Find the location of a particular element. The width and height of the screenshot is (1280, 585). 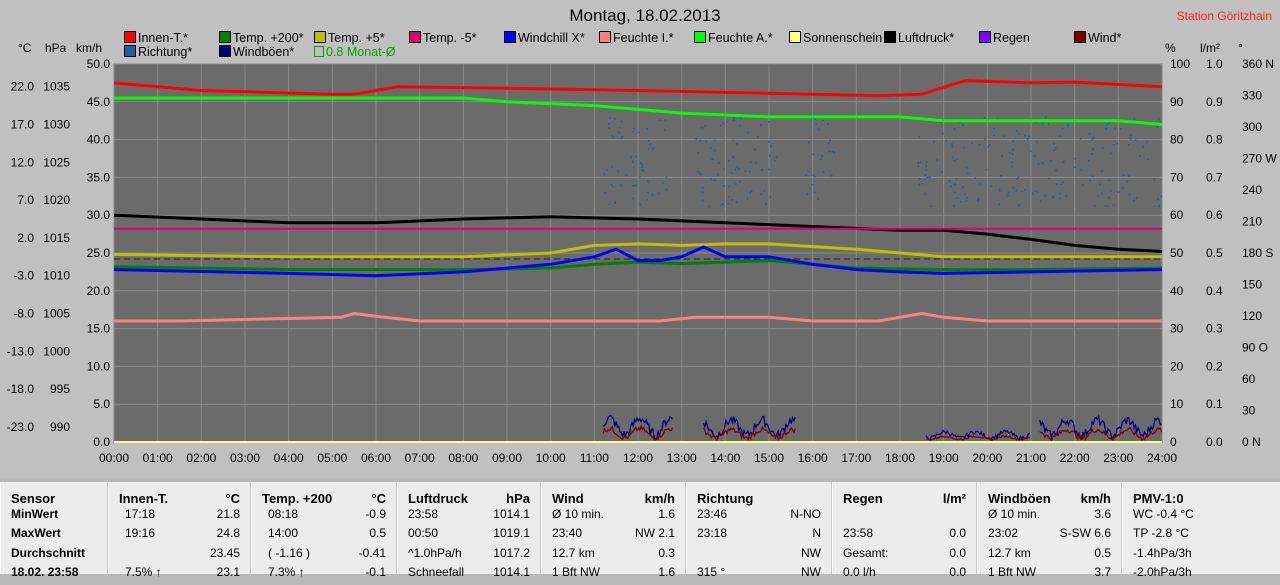

x-tick-label: 23:00 is located at coordinates (1118, 458).